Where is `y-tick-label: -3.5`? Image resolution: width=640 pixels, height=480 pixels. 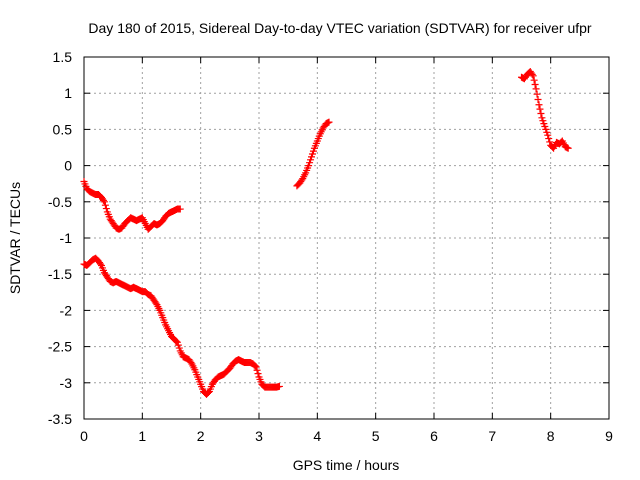 y-tick-label: -3.5 is located at coordinates (60, 419).